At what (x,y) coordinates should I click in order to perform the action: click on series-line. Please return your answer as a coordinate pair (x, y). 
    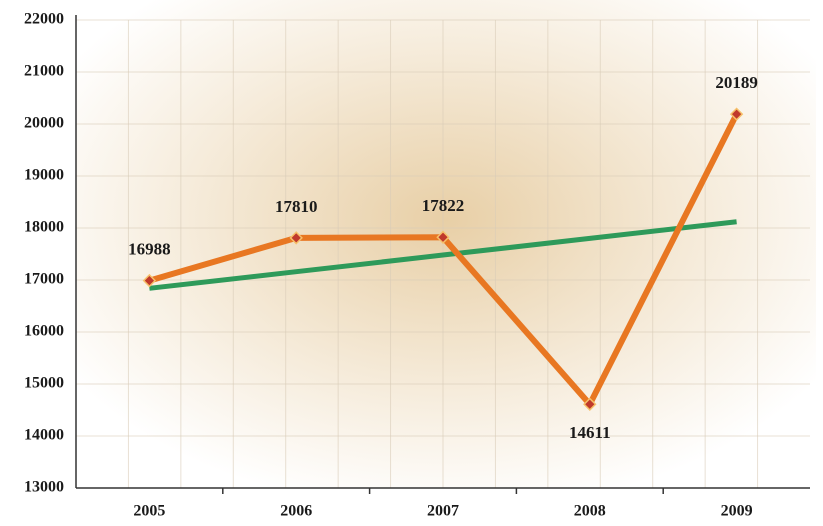
    Looking at the image, I should click on (443, 255).